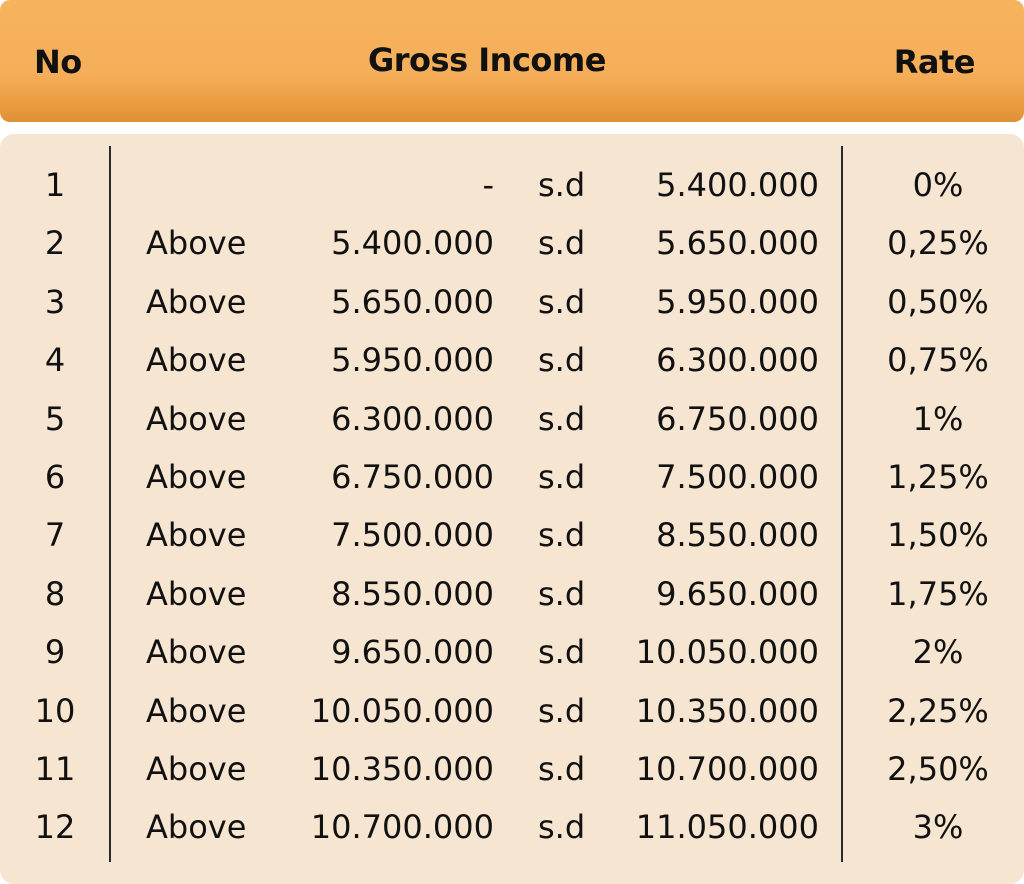 The image size is (1024, 884). Describe the element at coordinates (55, 476) in the screenshot. I see `row-number: 6` at that location.